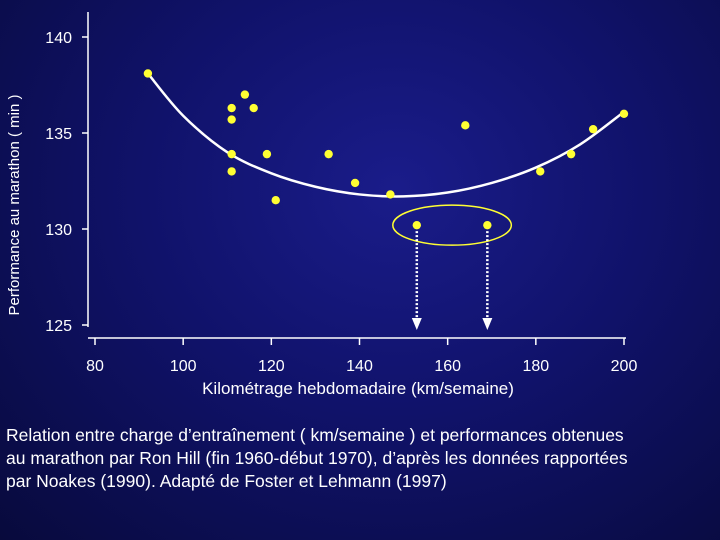  What do you see at coordinates (535, 366) in the screenshot?
I see `x-tick-label: 180` at bounding box center [535, 366].